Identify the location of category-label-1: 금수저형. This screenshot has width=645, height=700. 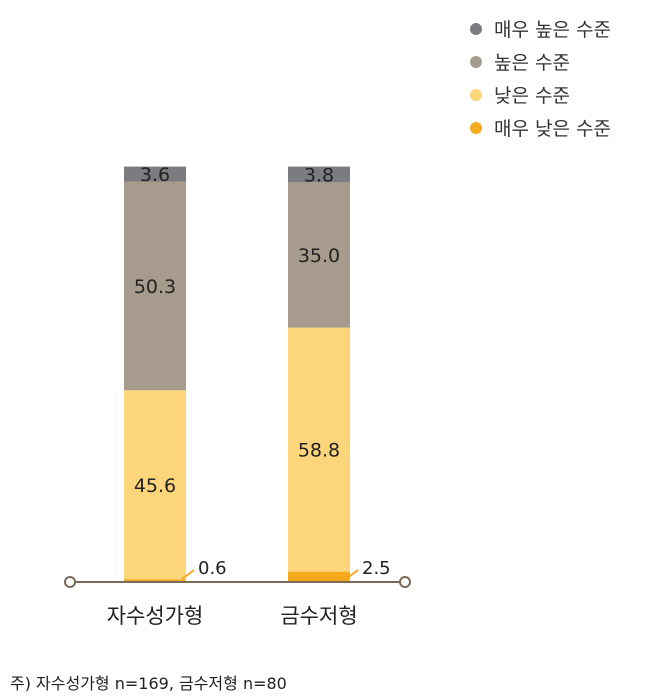
(318, 616).